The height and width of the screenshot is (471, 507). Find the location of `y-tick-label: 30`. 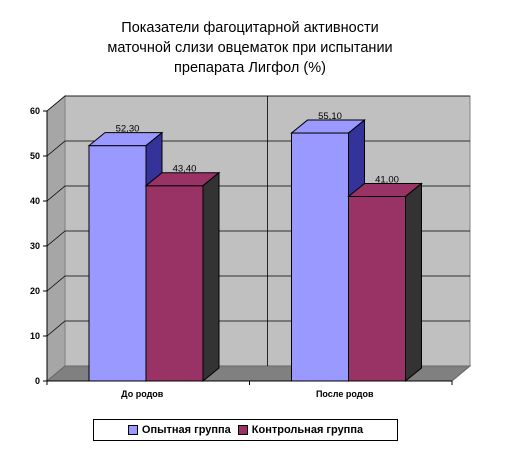

y-tick-label: 30 is located at coordinates (35, 246).